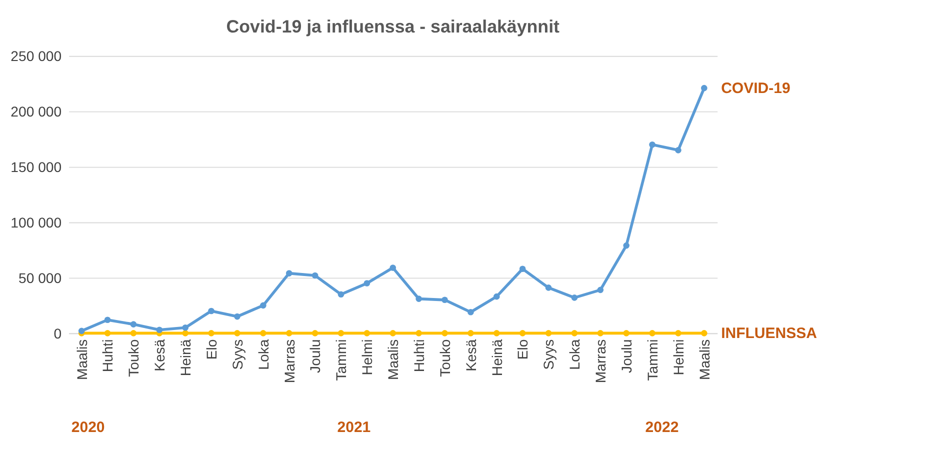  I want to click on series-label: COVID-19, so click(755, 88).